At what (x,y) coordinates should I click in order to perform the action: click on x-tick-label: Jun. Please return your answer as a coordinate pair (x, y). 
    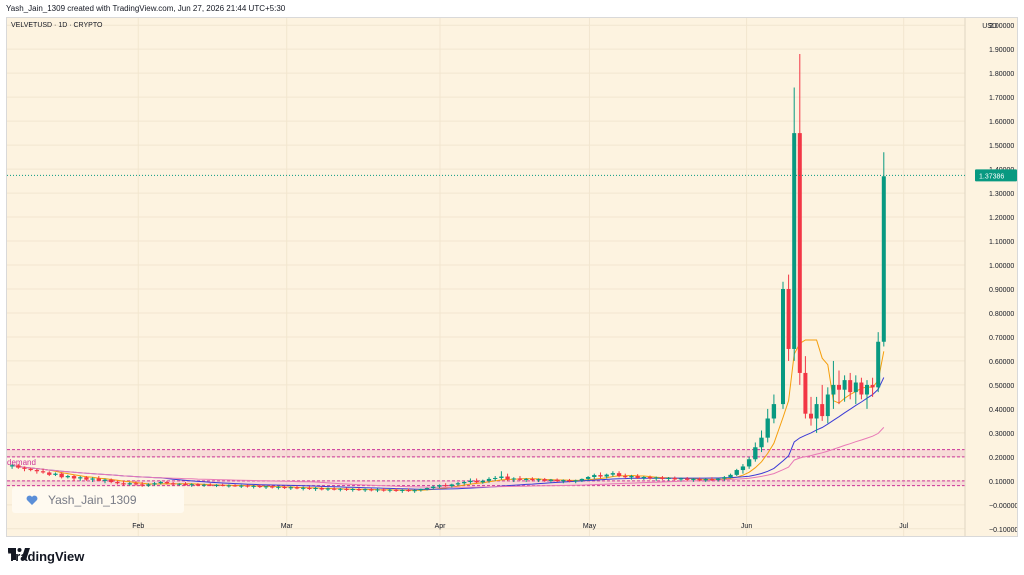
    Looking at the image, I should click on (746, 526).